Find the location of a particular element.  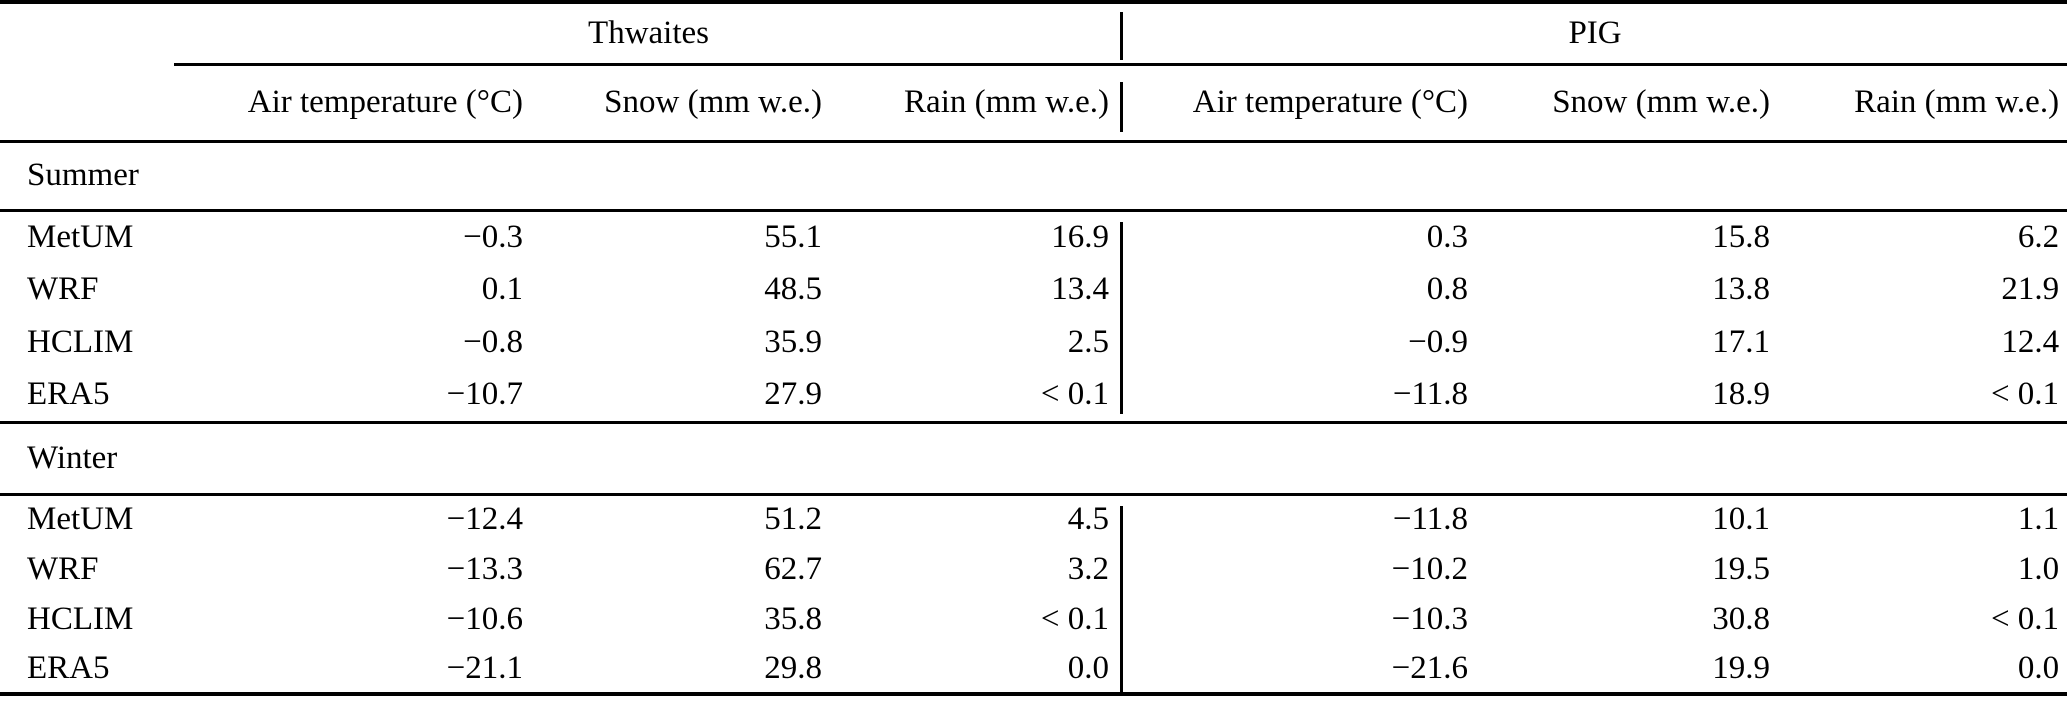

value-cell: 19.5 is located at coordinates (1741, 568).